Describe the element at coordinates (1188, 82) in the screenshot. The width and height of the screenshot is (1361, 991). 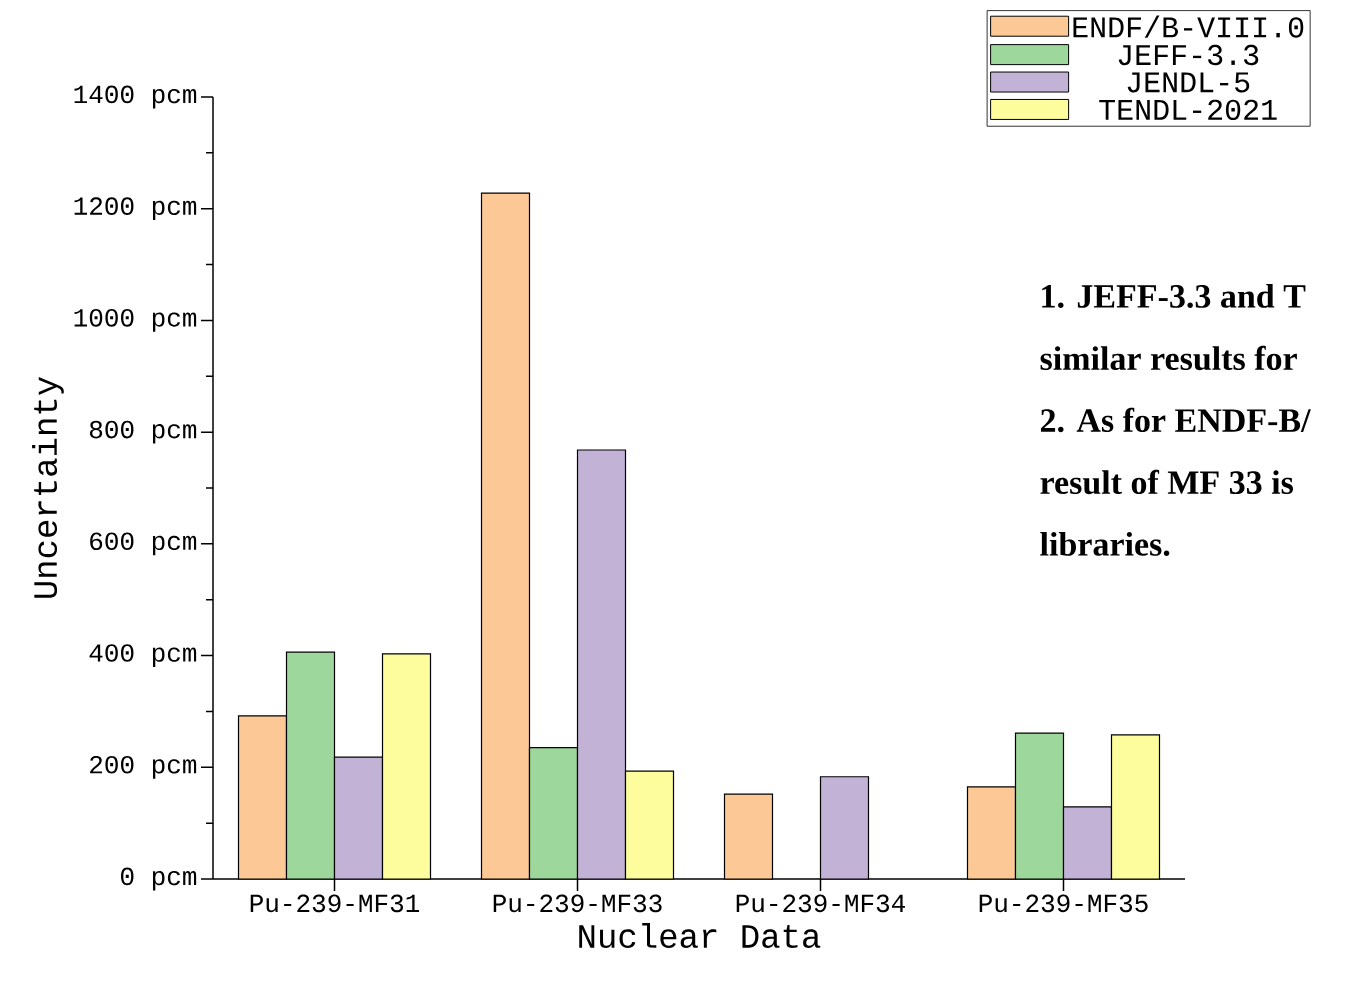
I see `legend-label: JENDL-5` at that location.